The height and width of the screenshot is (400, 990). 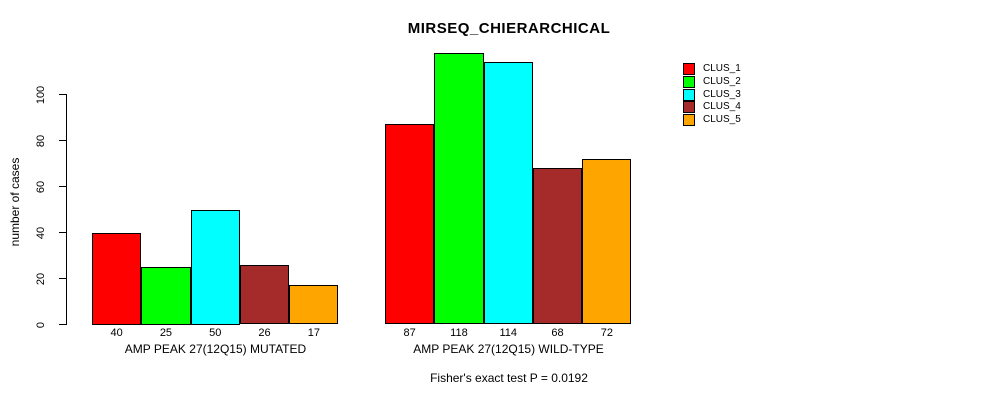 What do you see at coordinates (41, 94) in the screenshot?
I see `y-tick-label: 100` at bounding box center [41, 94].